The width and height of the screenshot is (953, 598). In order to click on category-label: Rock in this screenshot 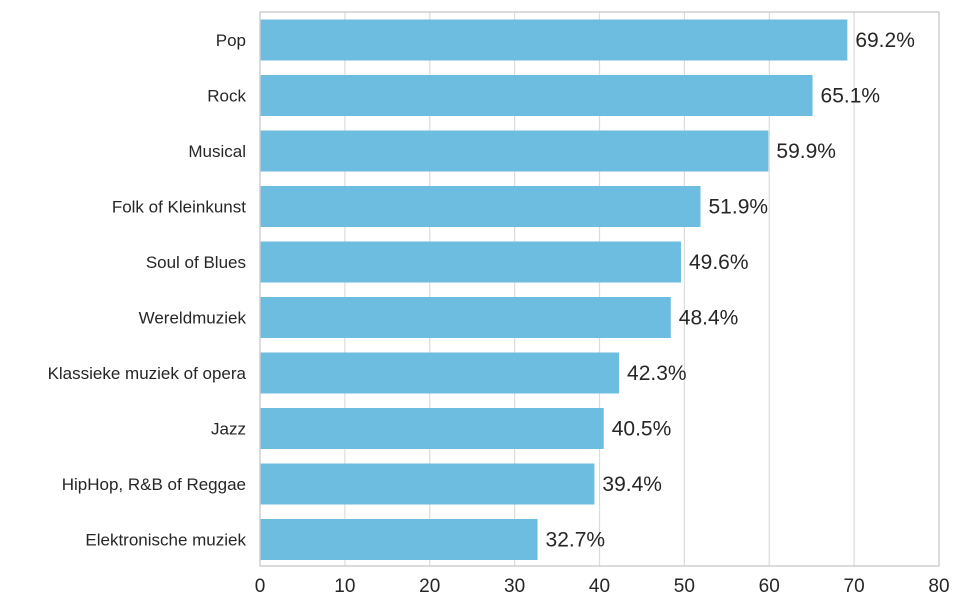, I will do `click(226, 96)`.